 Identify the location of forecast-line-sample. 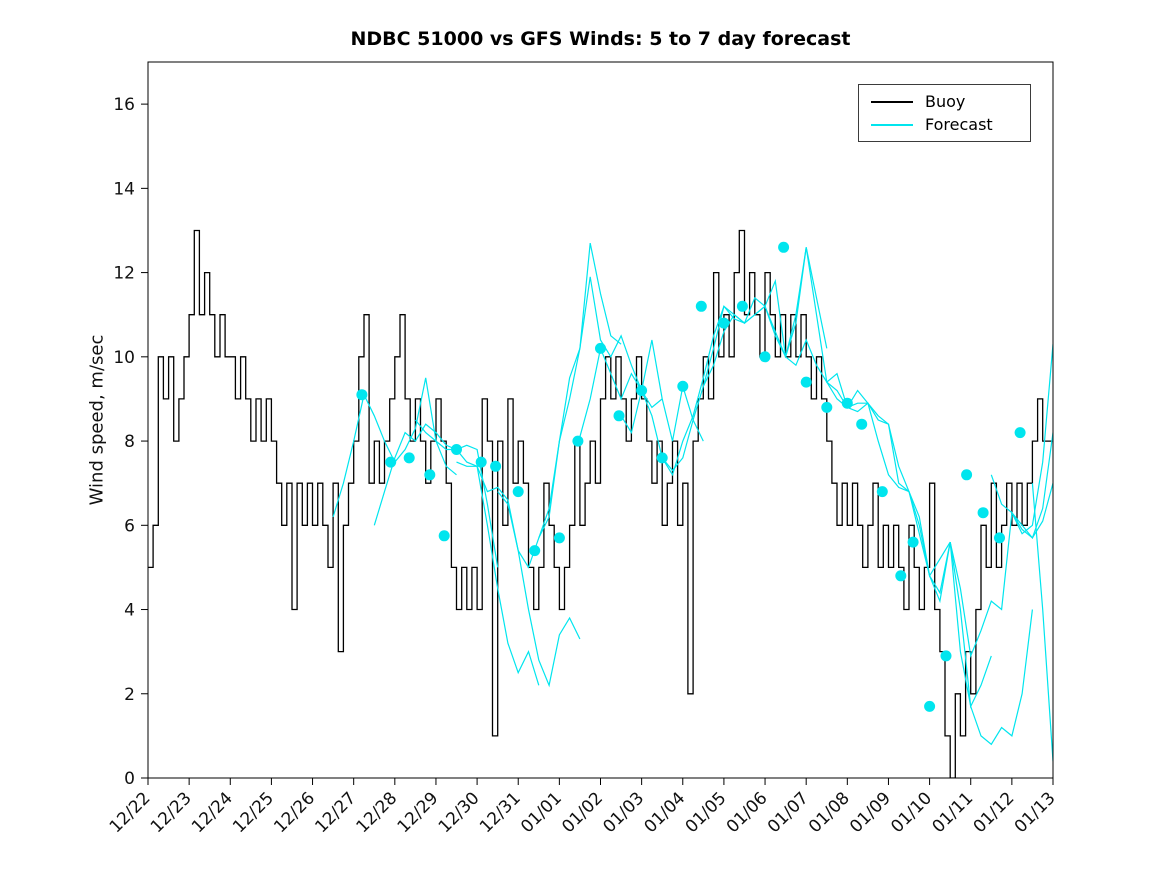
(892, 124).